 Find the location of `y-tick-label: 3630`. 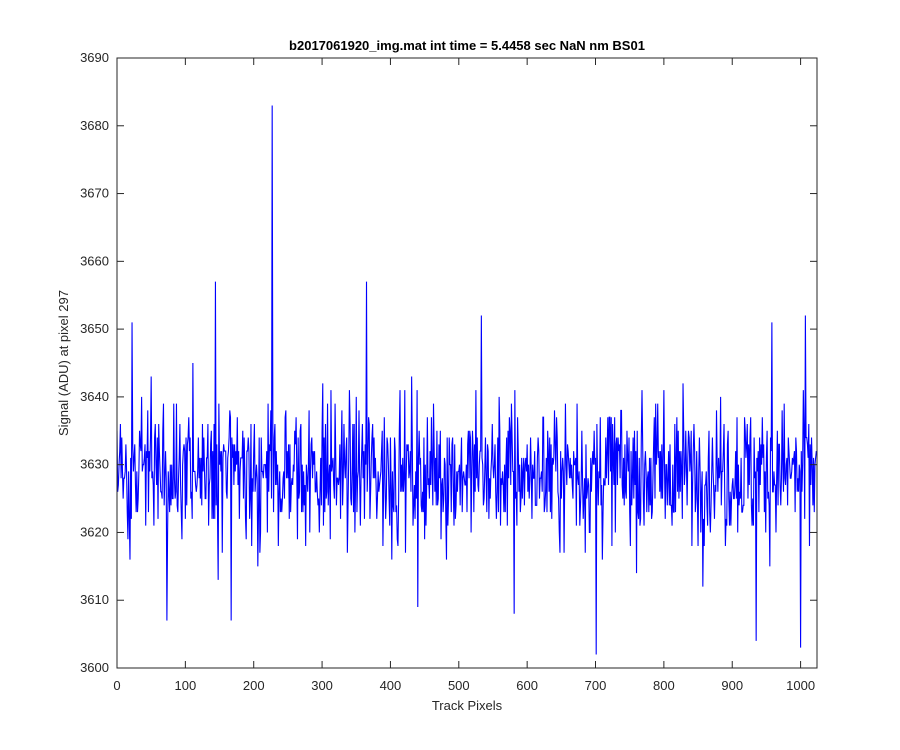

y-tick-label: 3630 is located at coordinates (94, 464).